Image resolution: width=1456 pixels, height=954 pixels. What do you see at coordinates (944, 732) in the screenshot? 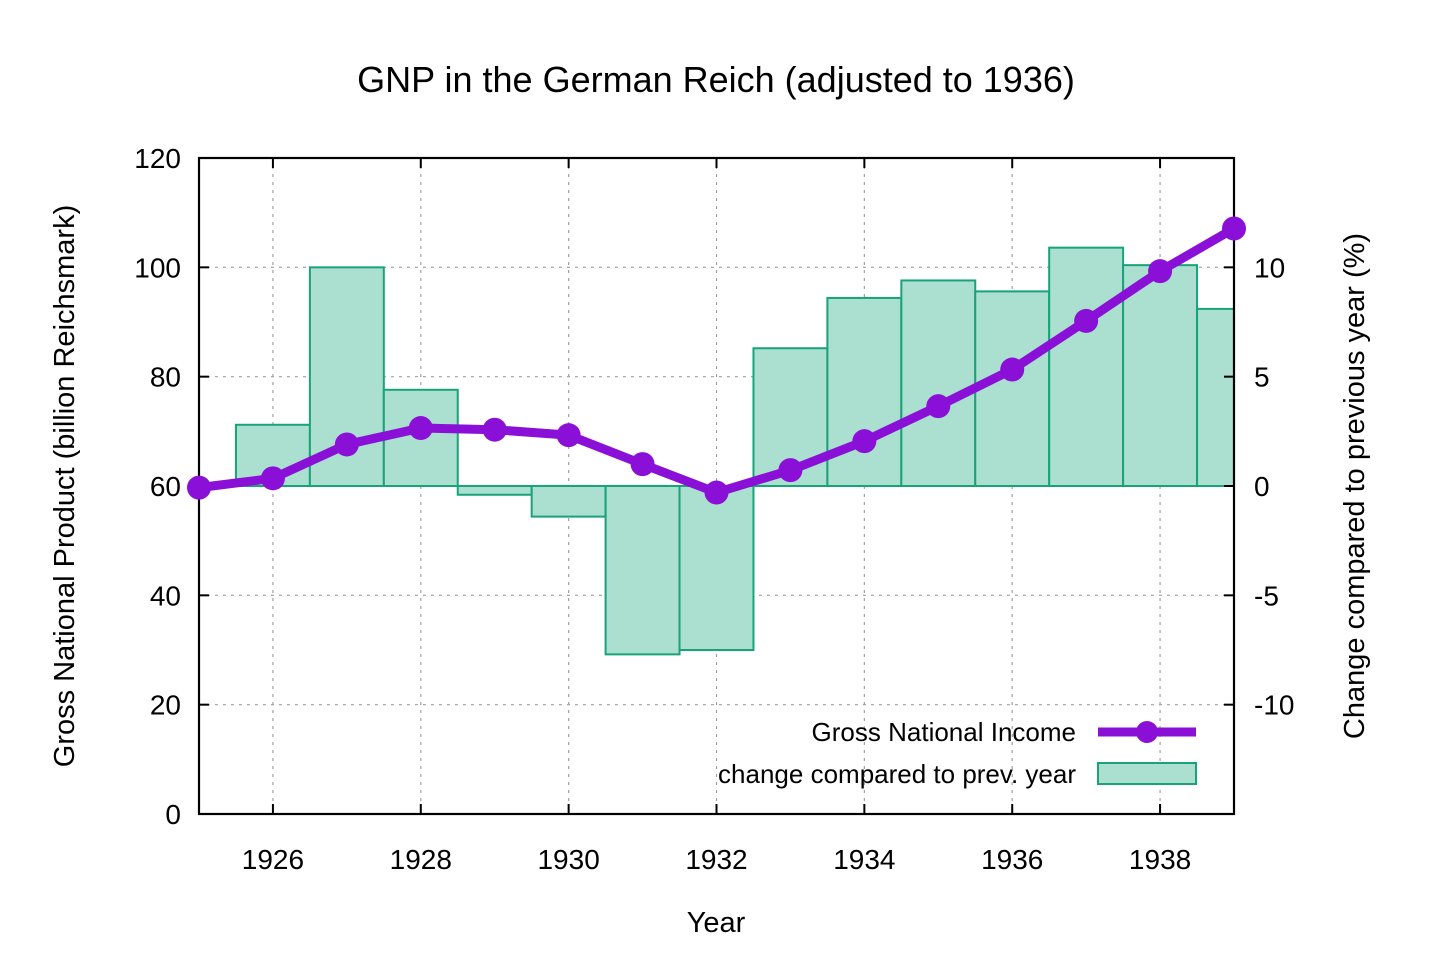
I see `legend-label-gni: Gross National Income` at bounding box center [944, 732].